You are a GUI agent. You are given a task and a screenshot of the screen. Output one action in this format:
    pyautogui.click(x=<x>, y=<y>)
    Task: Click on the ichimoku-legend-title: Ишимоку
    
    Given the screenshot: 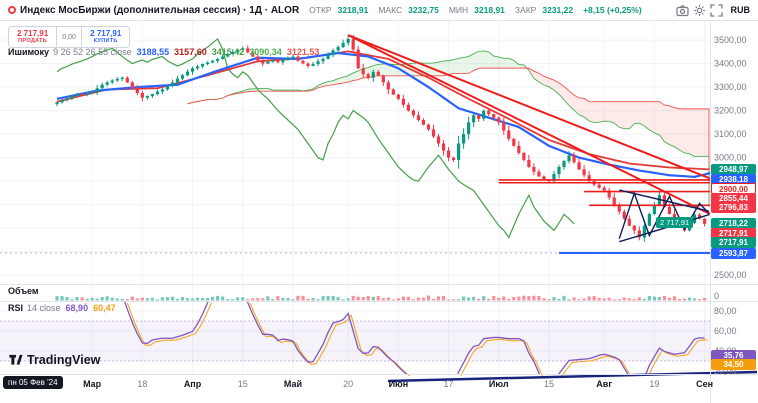 What is the action you would take?
    pyautogui.click(x=29, y=52)
    